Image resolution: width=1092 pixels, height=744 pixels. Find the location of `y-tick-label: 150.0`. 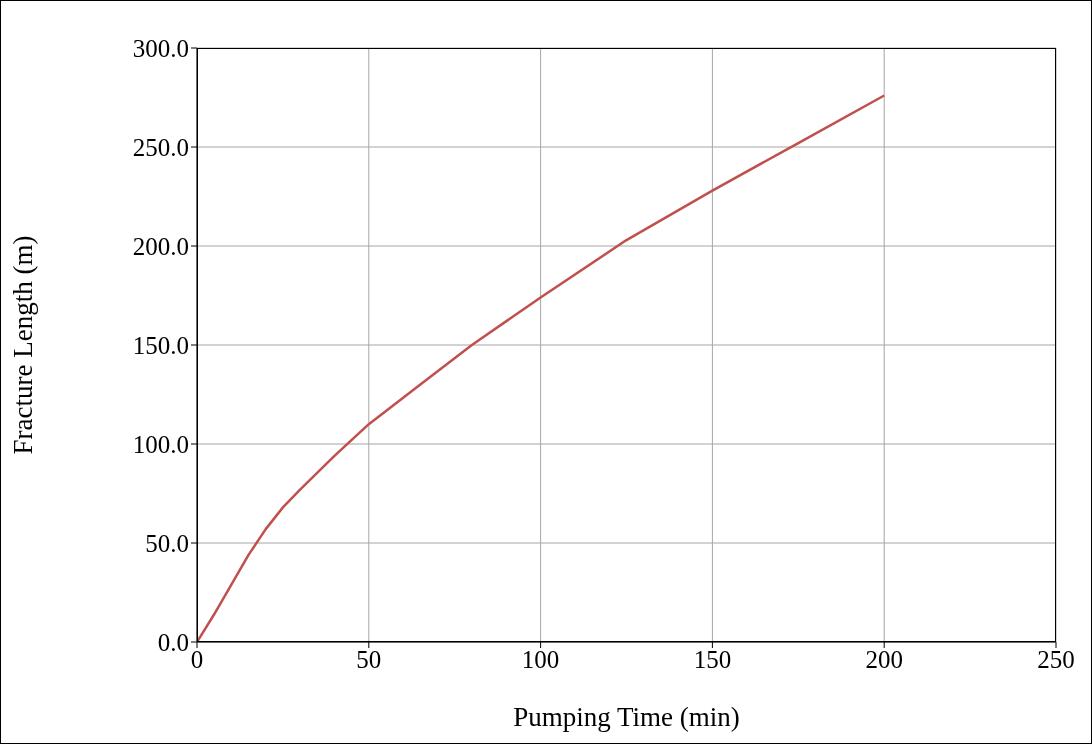

y-tick-label: 150.0 is located at coordinates (160, 345).